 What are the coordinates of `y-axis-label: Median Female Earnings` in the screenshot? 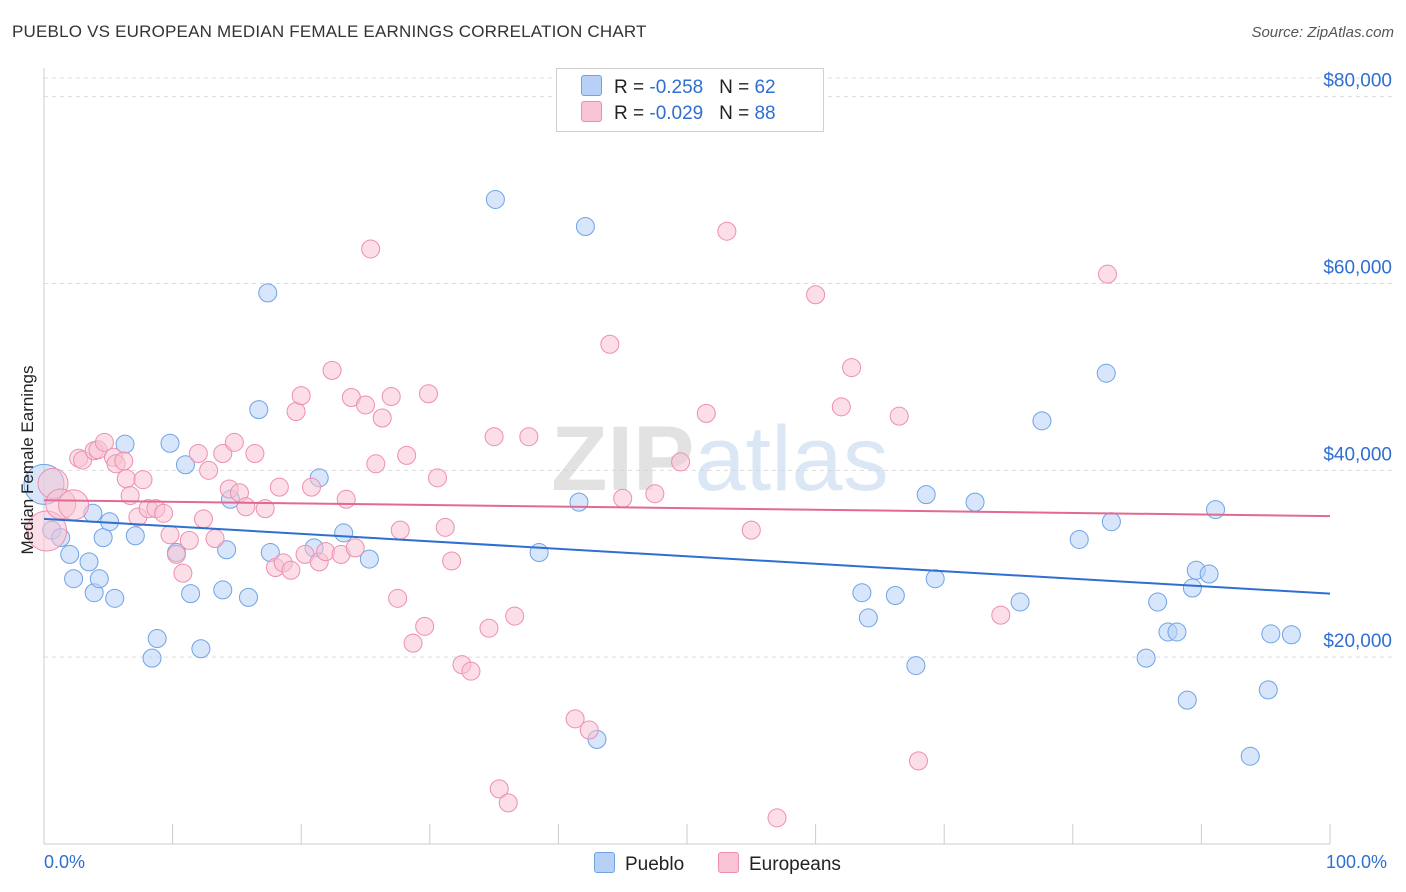 It's located at (27, 460).